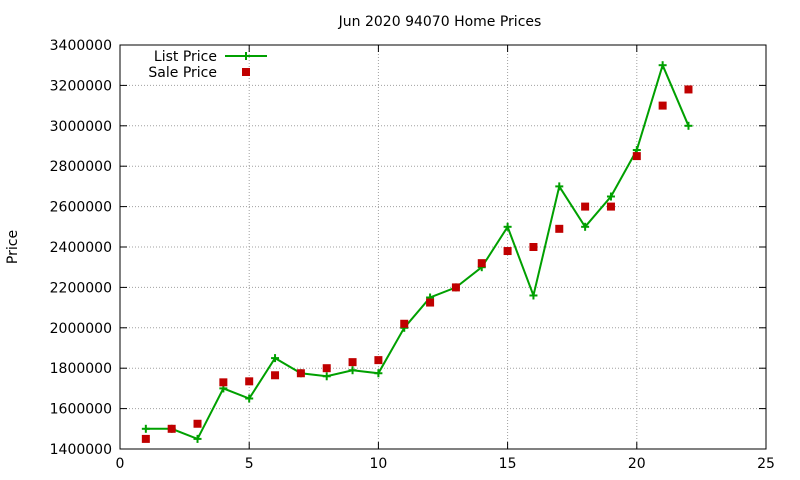 The image size is (800, 480). I want to click on y-tick-label: 1800000, so click(81, 369).